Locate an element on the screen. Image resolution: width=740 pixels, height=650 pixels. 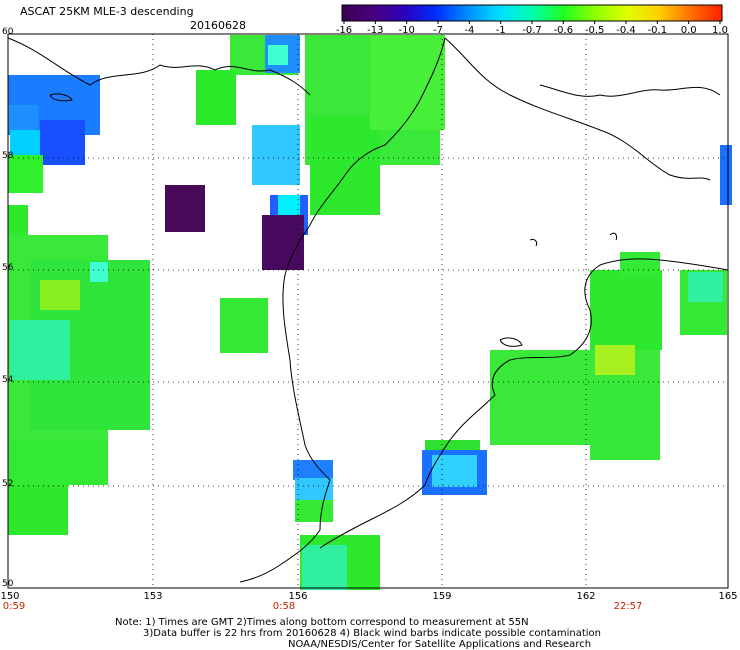
colorbar-label: -0.4 is located at coordinates (626, 30).